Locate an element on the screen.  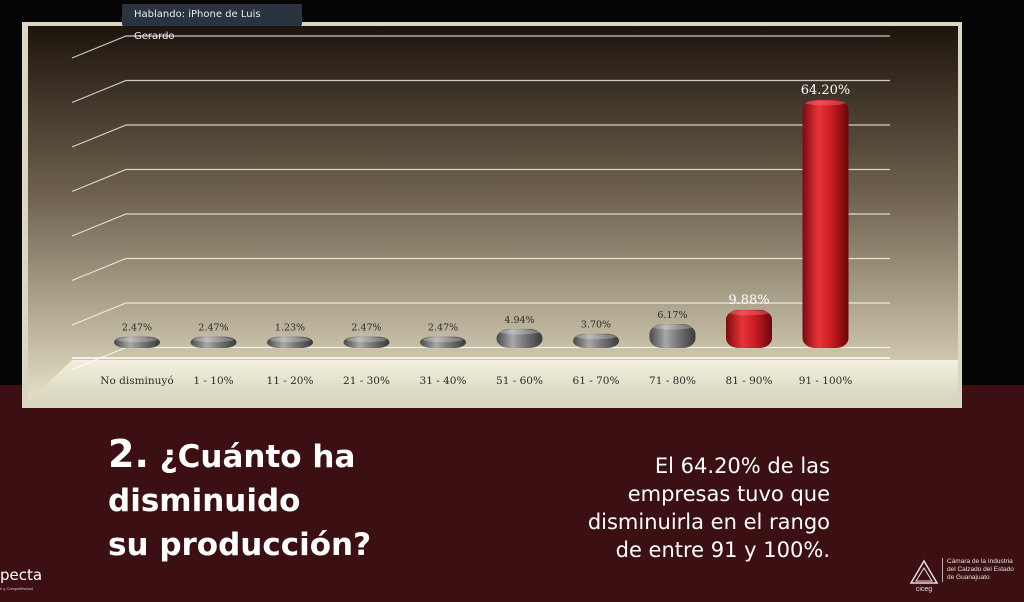
answer-line: disminuirla en el rango is located at coordinates (708, 522).